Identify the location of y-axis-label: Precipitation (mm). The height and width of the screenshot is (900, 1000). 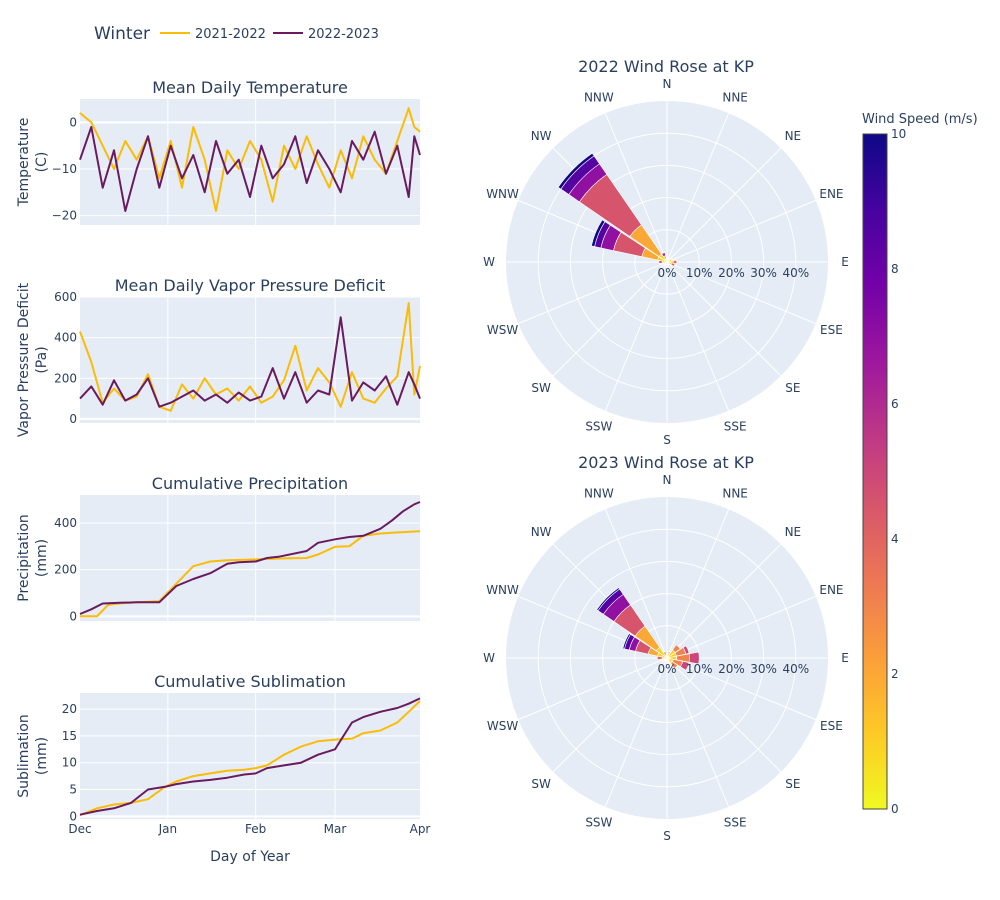
(33, 558).